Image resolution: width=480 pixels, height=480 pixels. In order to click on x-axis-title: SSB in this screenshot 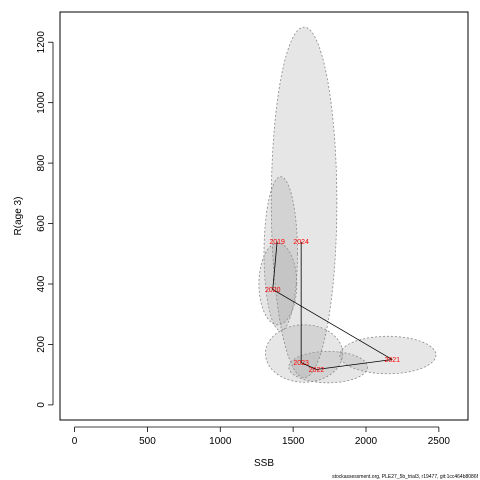, I will do `click(264, 463)`.